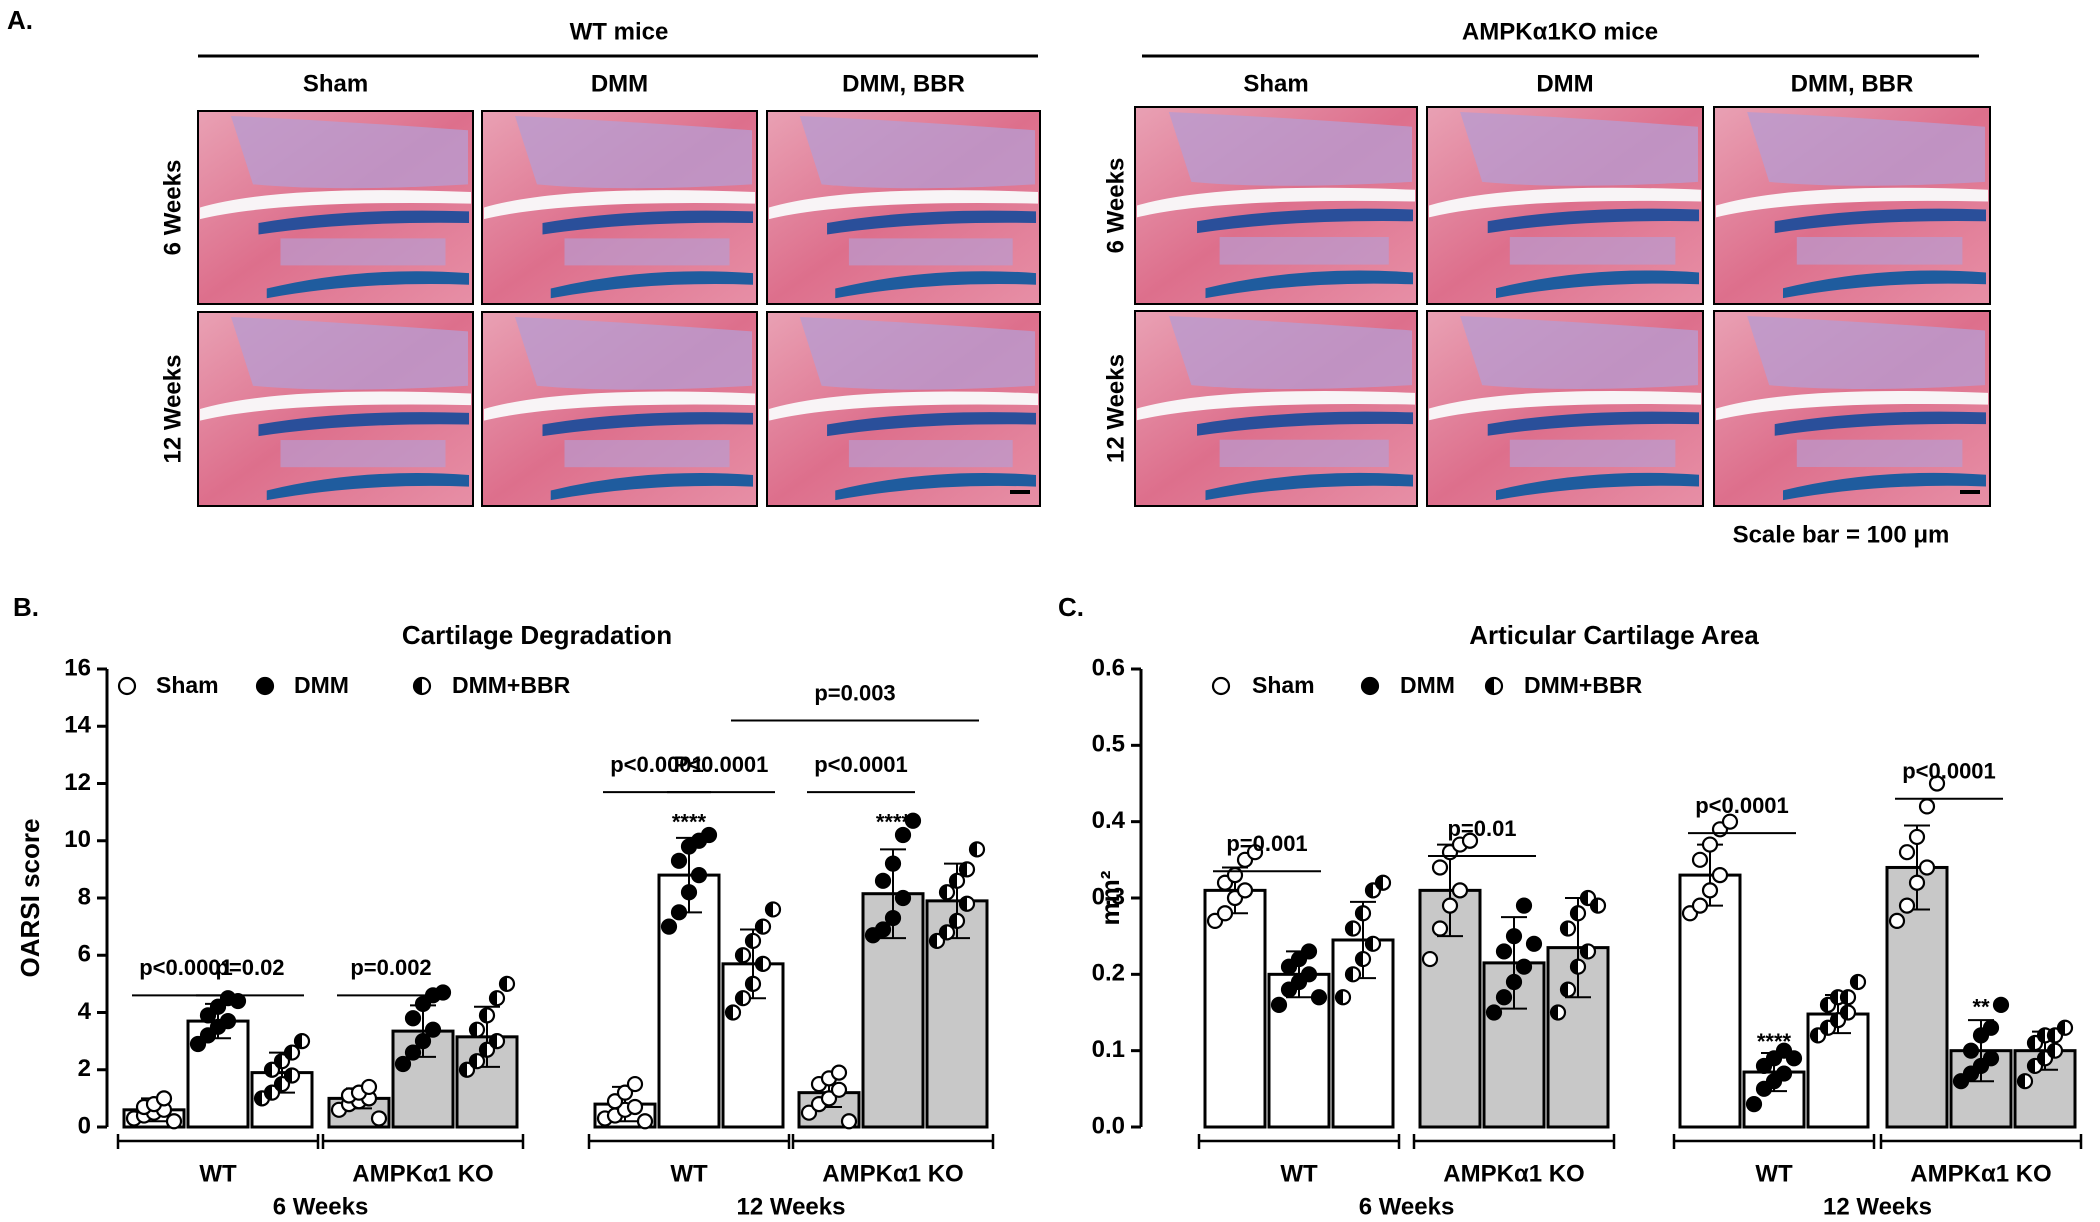 Image resolution: width=2100 pixels, height=1222 pixels. Describe the element at coordinates (1427, 685) in the screenshot. I see `legend-label: DMM` at that location.